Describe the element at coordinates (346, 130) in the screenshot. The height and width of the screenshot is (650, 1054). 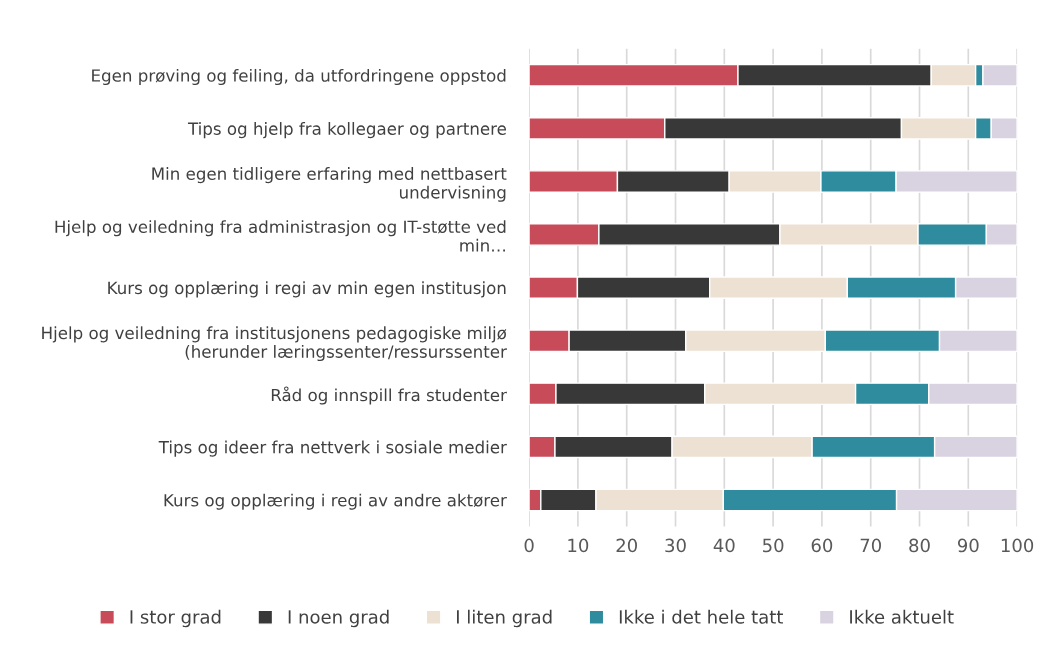
I see `y-tick-label: Tips og hjelp fra kollegaer og partnere` at that location.